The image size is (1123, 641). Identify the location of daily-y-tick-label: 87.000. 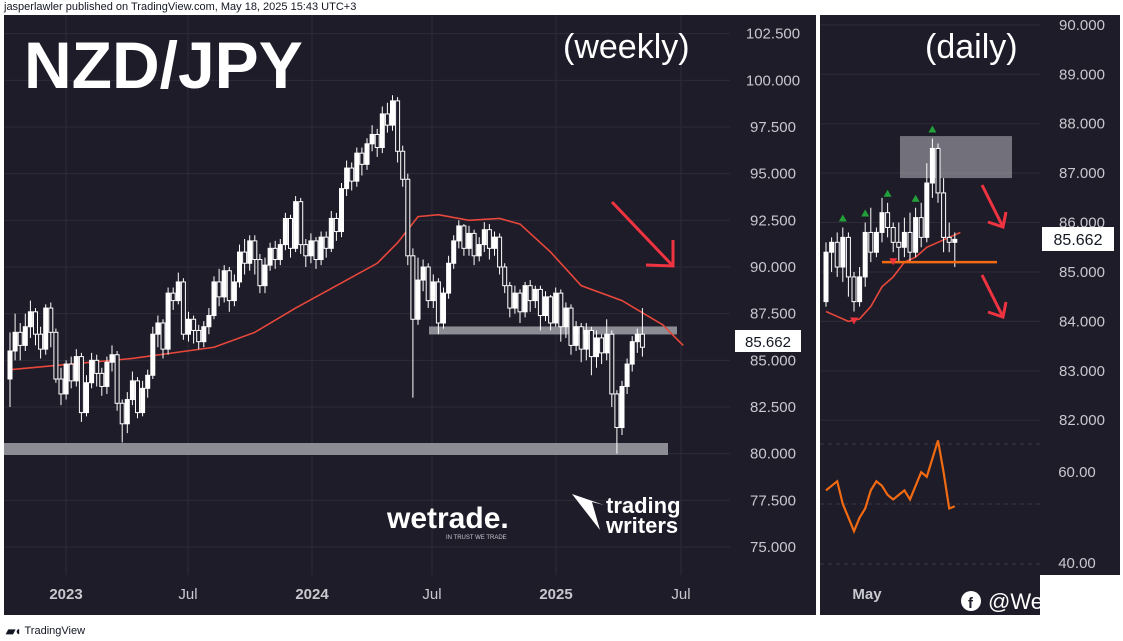
(1082, 173).